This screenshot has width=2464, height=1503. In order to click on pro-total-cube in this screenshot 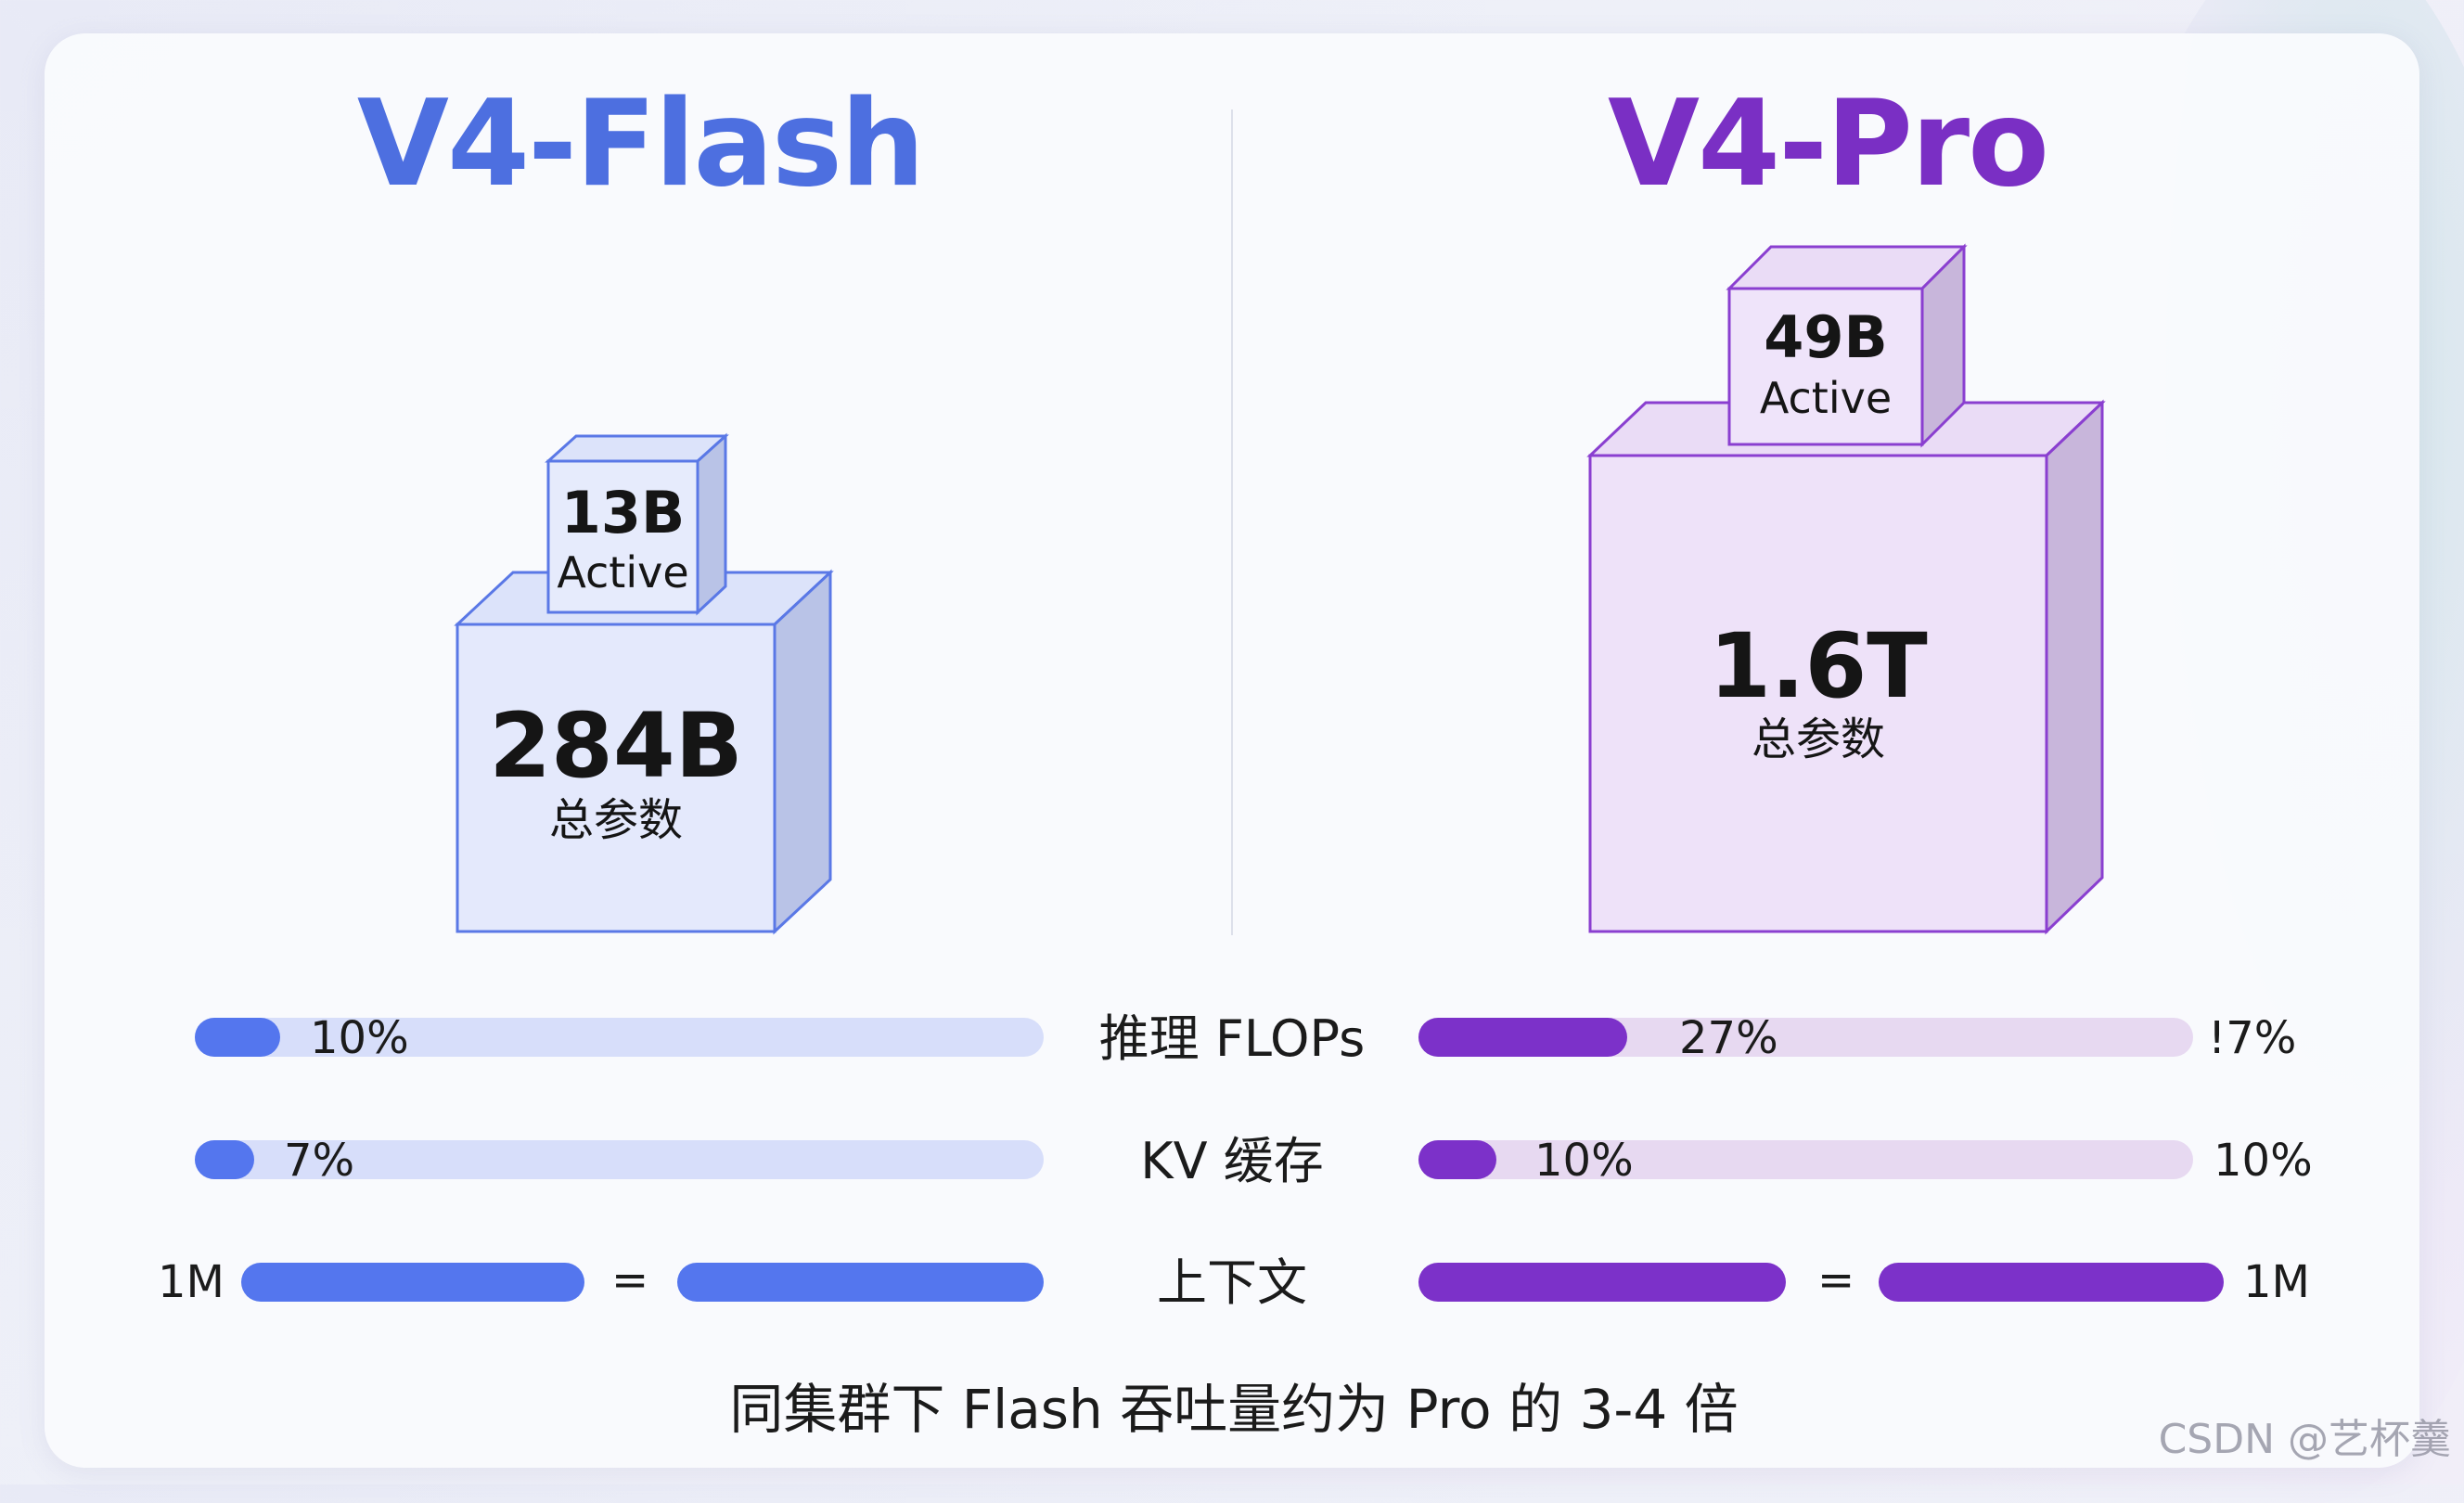, I will do `click(1846, 667)`.